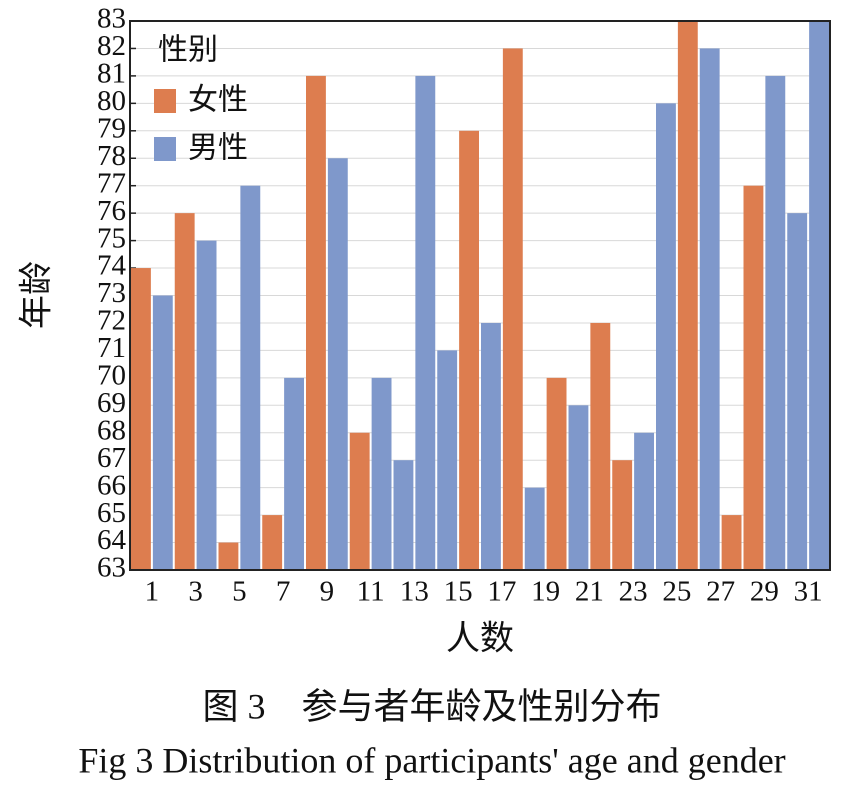  What do you see at coordinates (589, 592) in the screenshot?
I see `x-tick-label: 21` at bounding box center [589, 592].